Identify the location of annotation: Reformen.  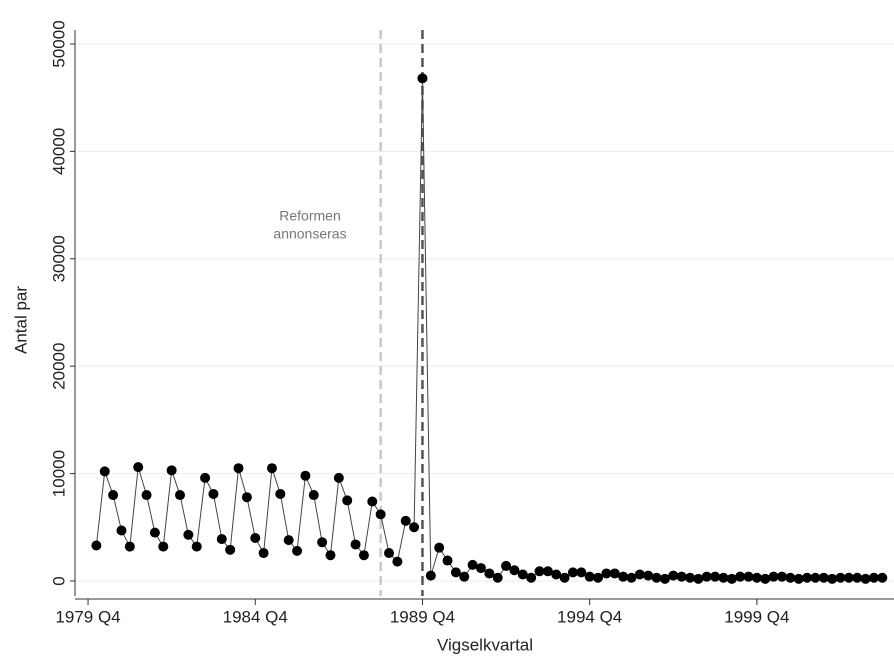
(309, 216).